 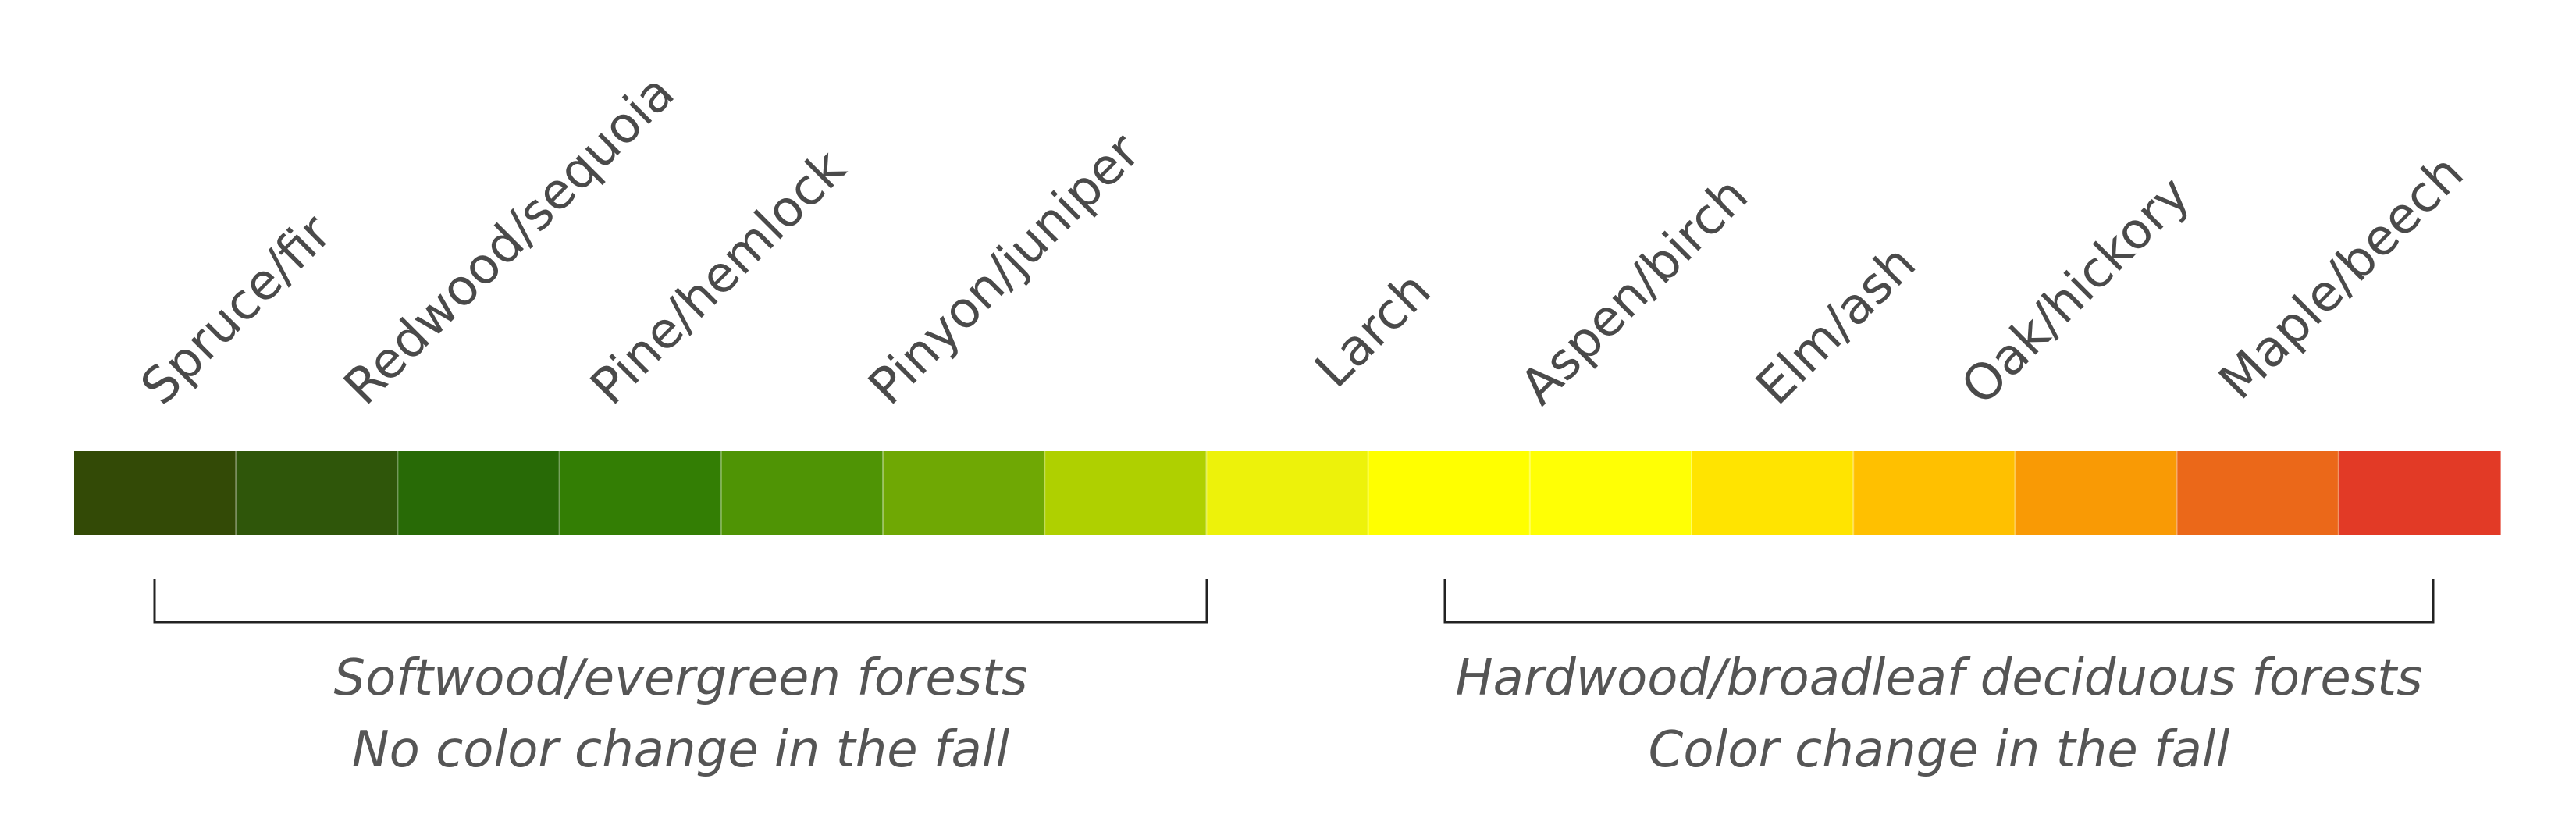 I want to click on label-pinyon-juniper: Pinyon/juniper, so click(x=1004, y=269).